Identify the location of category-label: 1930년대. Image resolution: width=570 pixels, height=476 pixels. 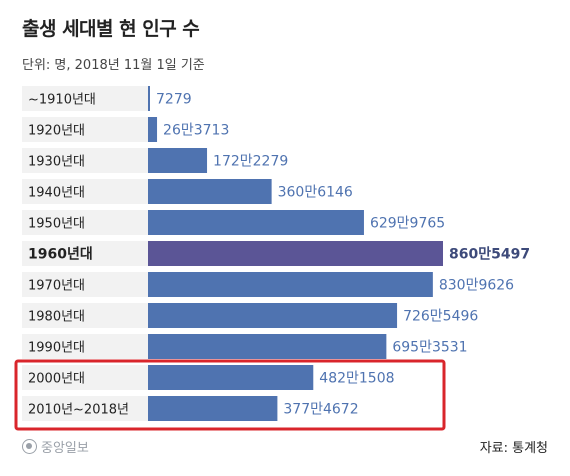
(56, 162).